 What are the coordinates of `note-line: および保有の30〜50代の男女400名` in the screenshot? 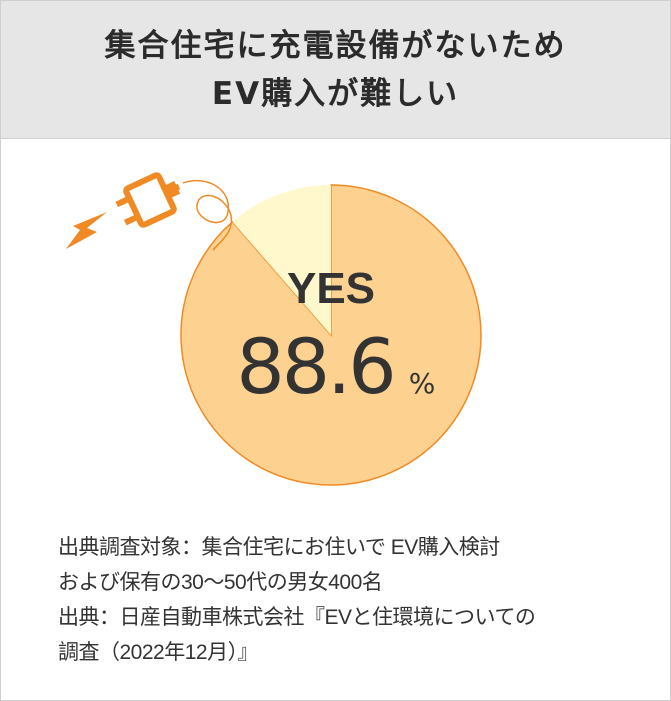 It's located at (220, 582).